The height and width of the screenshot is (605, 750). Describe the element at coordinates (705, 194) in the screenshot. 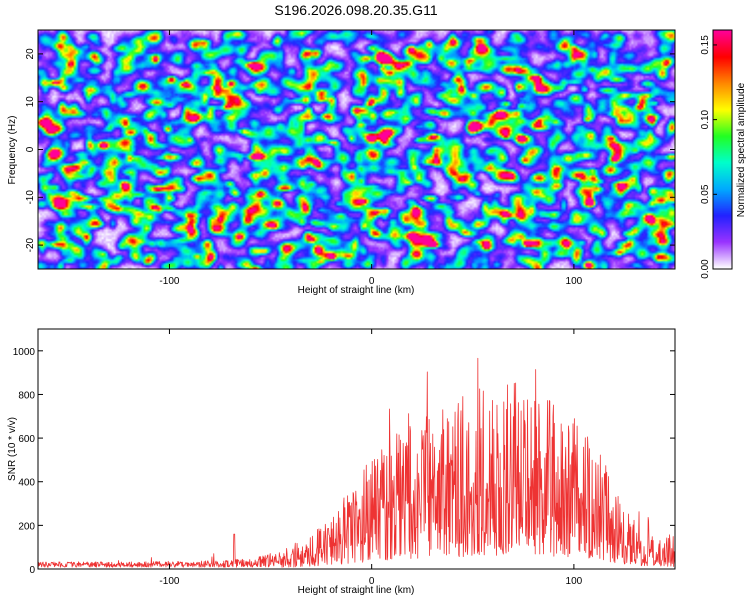

I see `colorbar-tick-label: 0.05` at that location.